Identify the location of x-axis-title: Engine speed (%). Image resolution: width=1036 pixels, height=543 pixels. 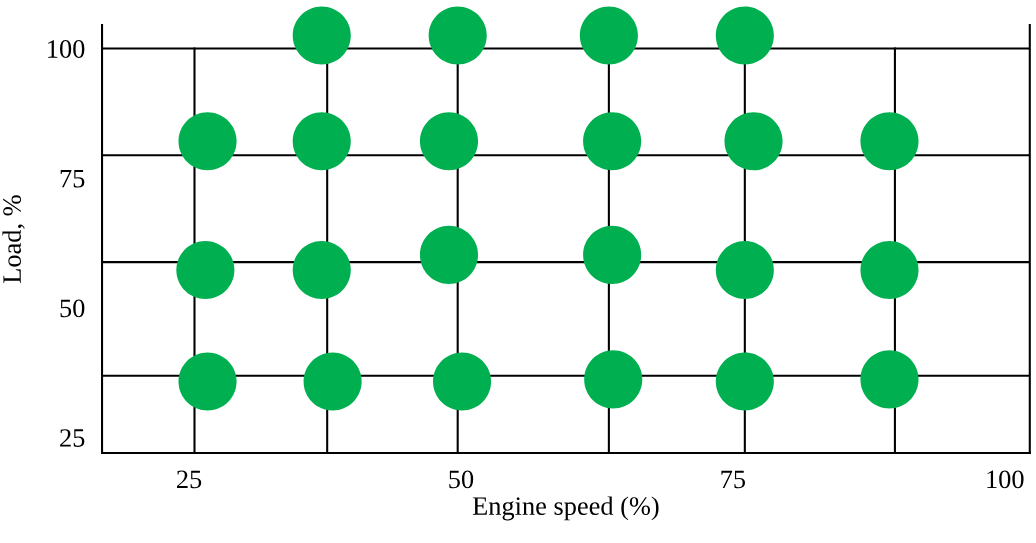
(565, 508).